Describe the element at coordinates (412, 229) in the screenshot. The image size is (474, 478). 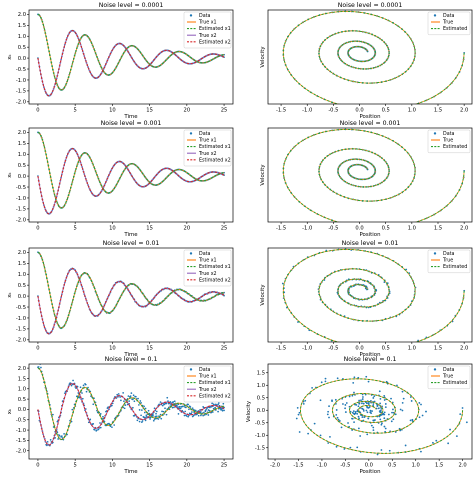
I see `x-tick-label: 1.0` at that location.